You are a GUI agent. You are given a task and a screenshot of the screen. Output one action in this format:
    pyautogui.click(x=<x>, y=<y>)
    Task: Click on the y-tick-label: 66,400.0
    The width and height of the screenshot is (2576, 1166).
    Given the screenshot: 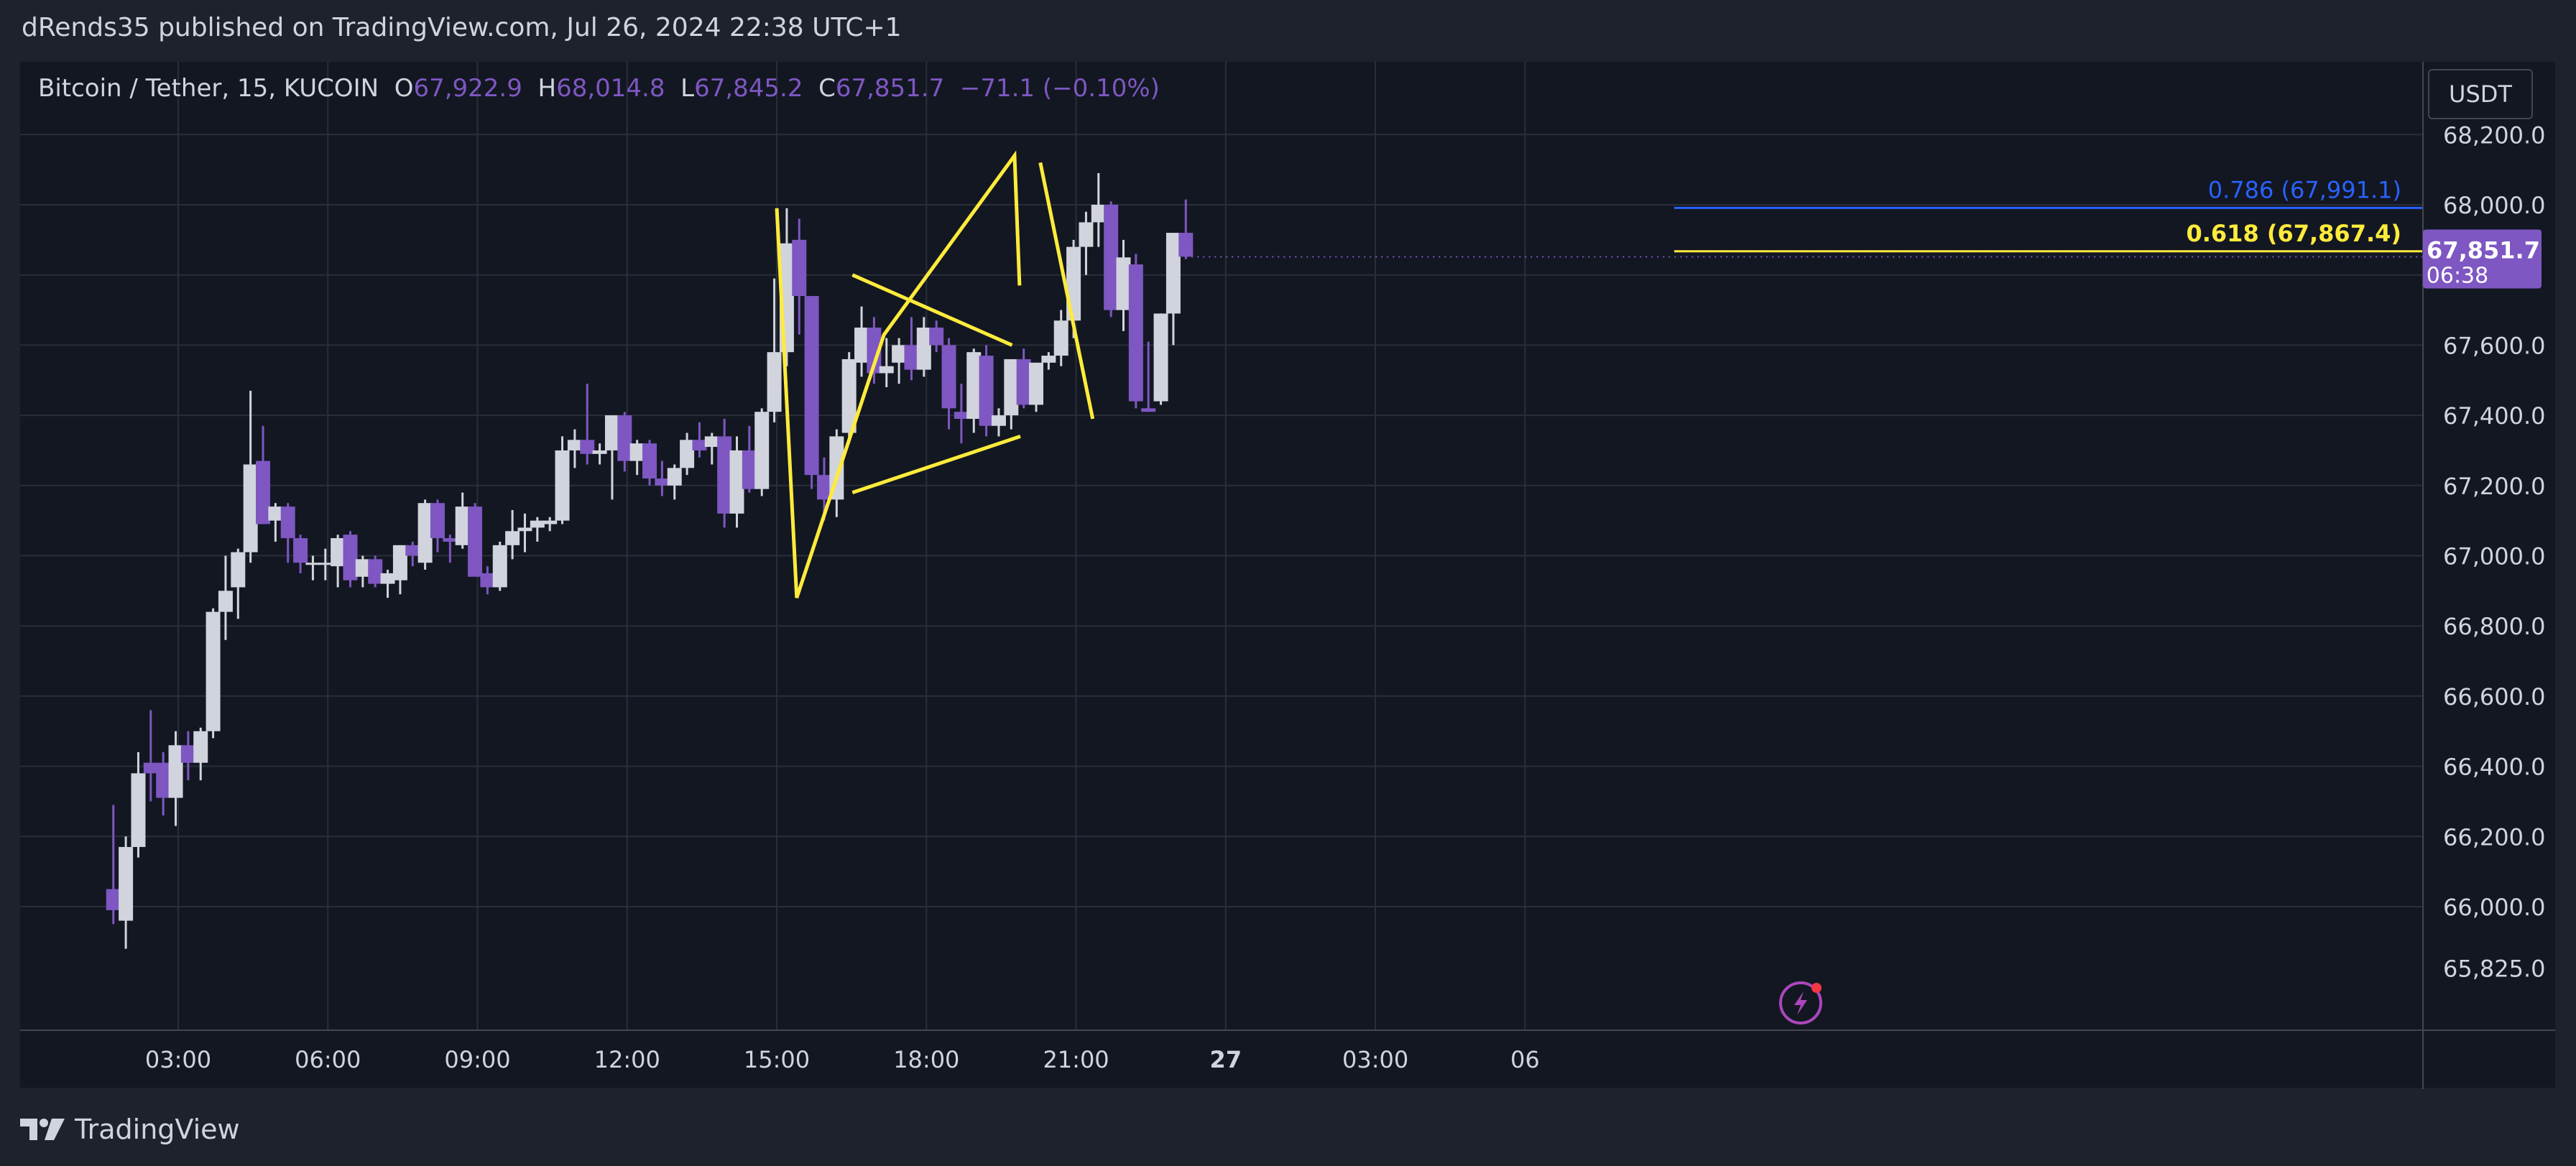 What is the action you would take?
    pyautogui.click(x=2494, y=767)
    